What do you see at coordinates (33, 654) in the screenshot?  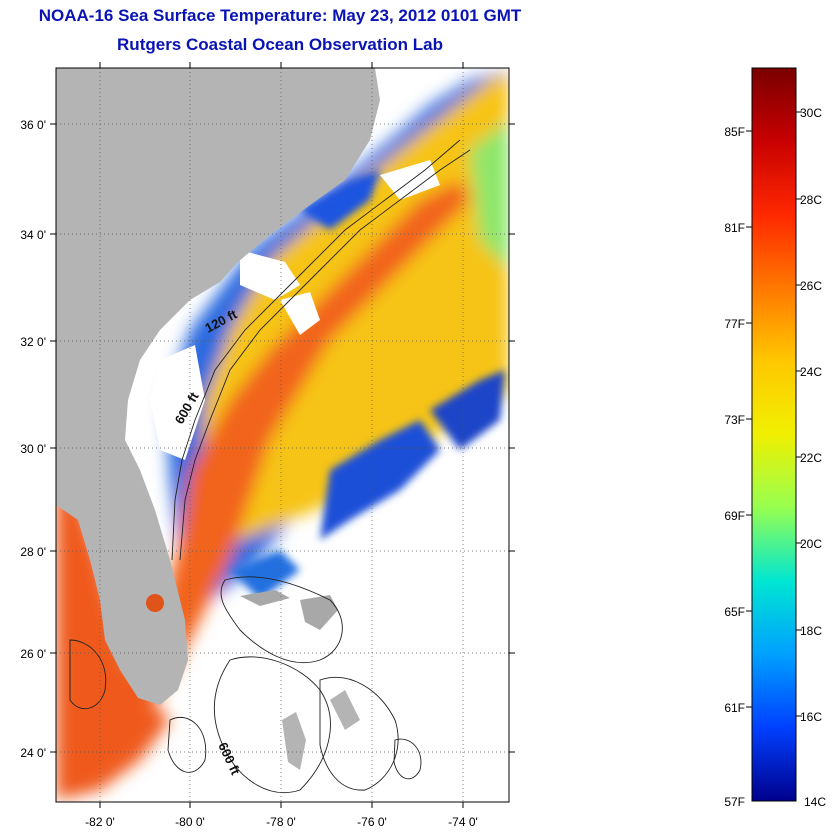 I see `lat-label-26: 26 0'` at bounding box center [33, 654].